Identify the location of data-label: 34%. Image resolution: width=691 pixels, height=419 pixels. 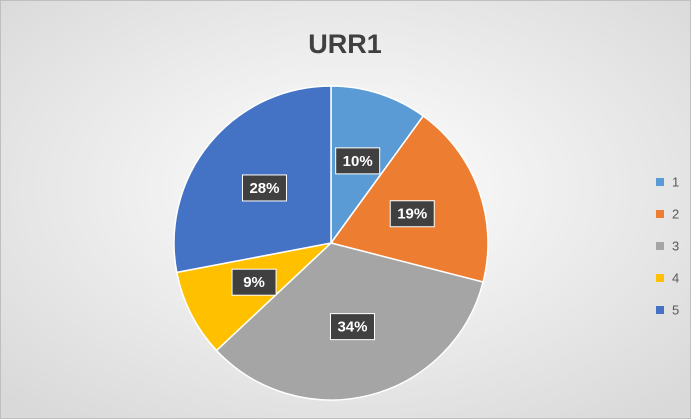
(352, 327).